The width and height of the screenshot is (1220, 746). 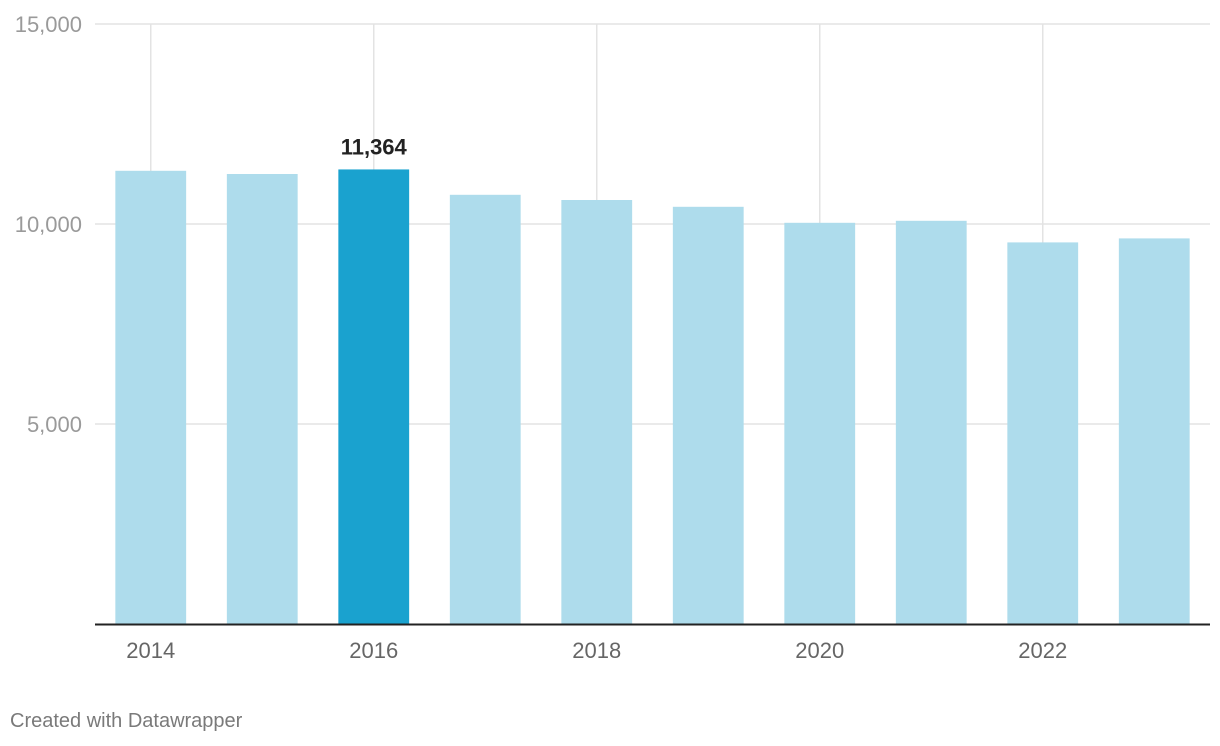 I want to click on bar-2016, so click(x=374, y=396).